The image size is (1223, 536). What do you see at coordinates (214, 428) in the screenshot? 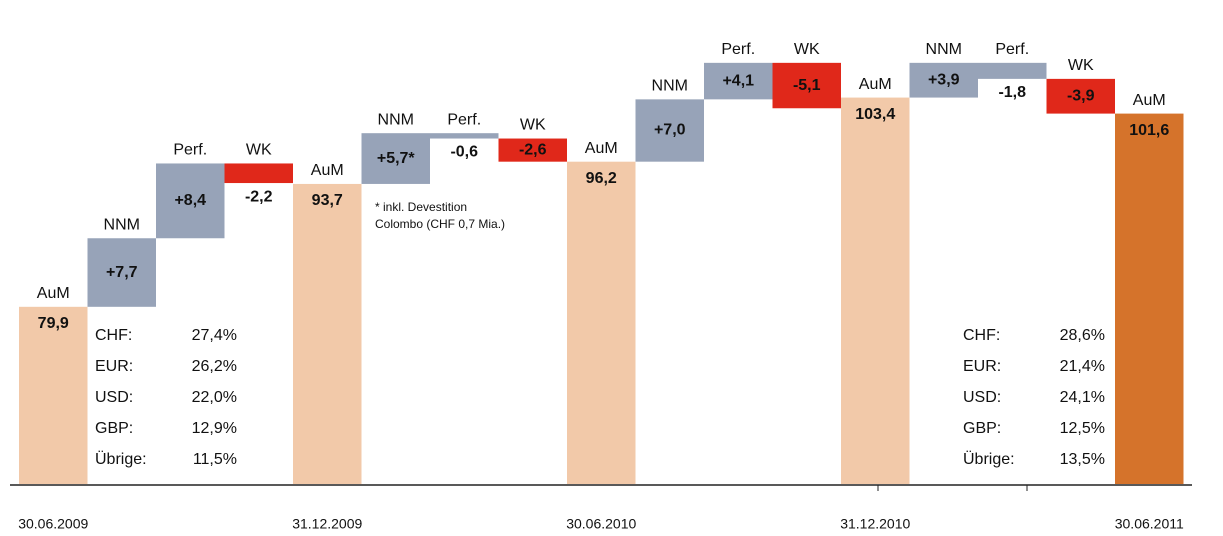
I see `currency-share: 12,9%` at bounding box center [214, 428].